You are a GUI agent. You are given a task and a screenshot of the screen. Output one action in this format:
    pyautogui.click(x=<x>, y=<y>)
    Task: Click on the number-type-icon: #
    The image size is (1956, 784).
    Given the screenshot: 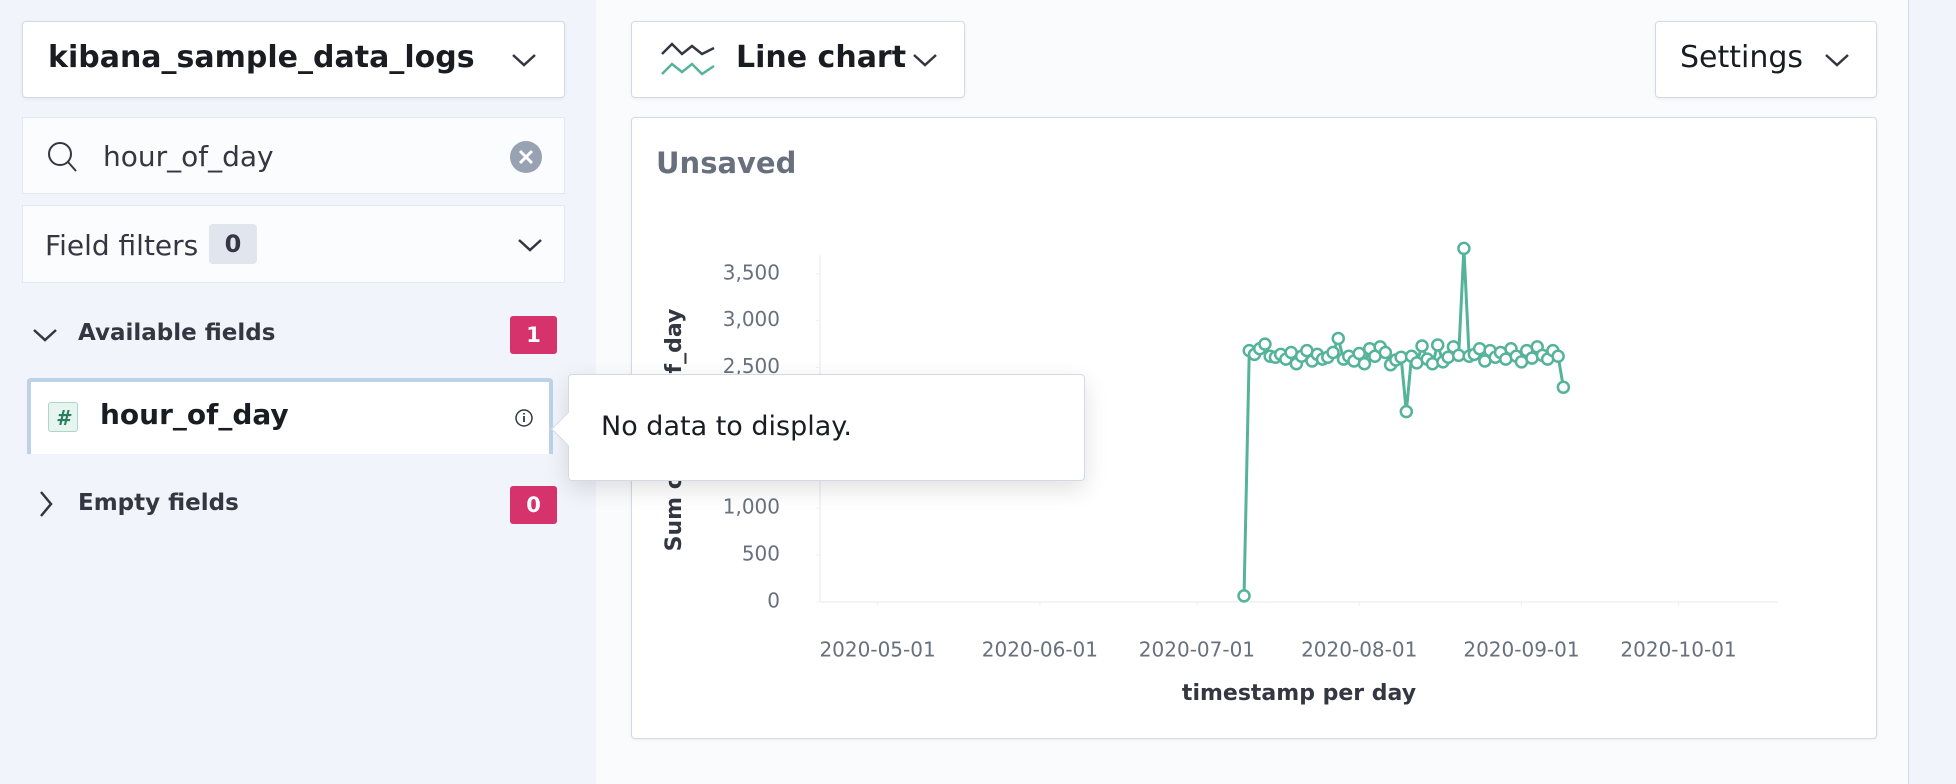 What is the action you would take?
    pyautogui.click(x=63, y=417)
    